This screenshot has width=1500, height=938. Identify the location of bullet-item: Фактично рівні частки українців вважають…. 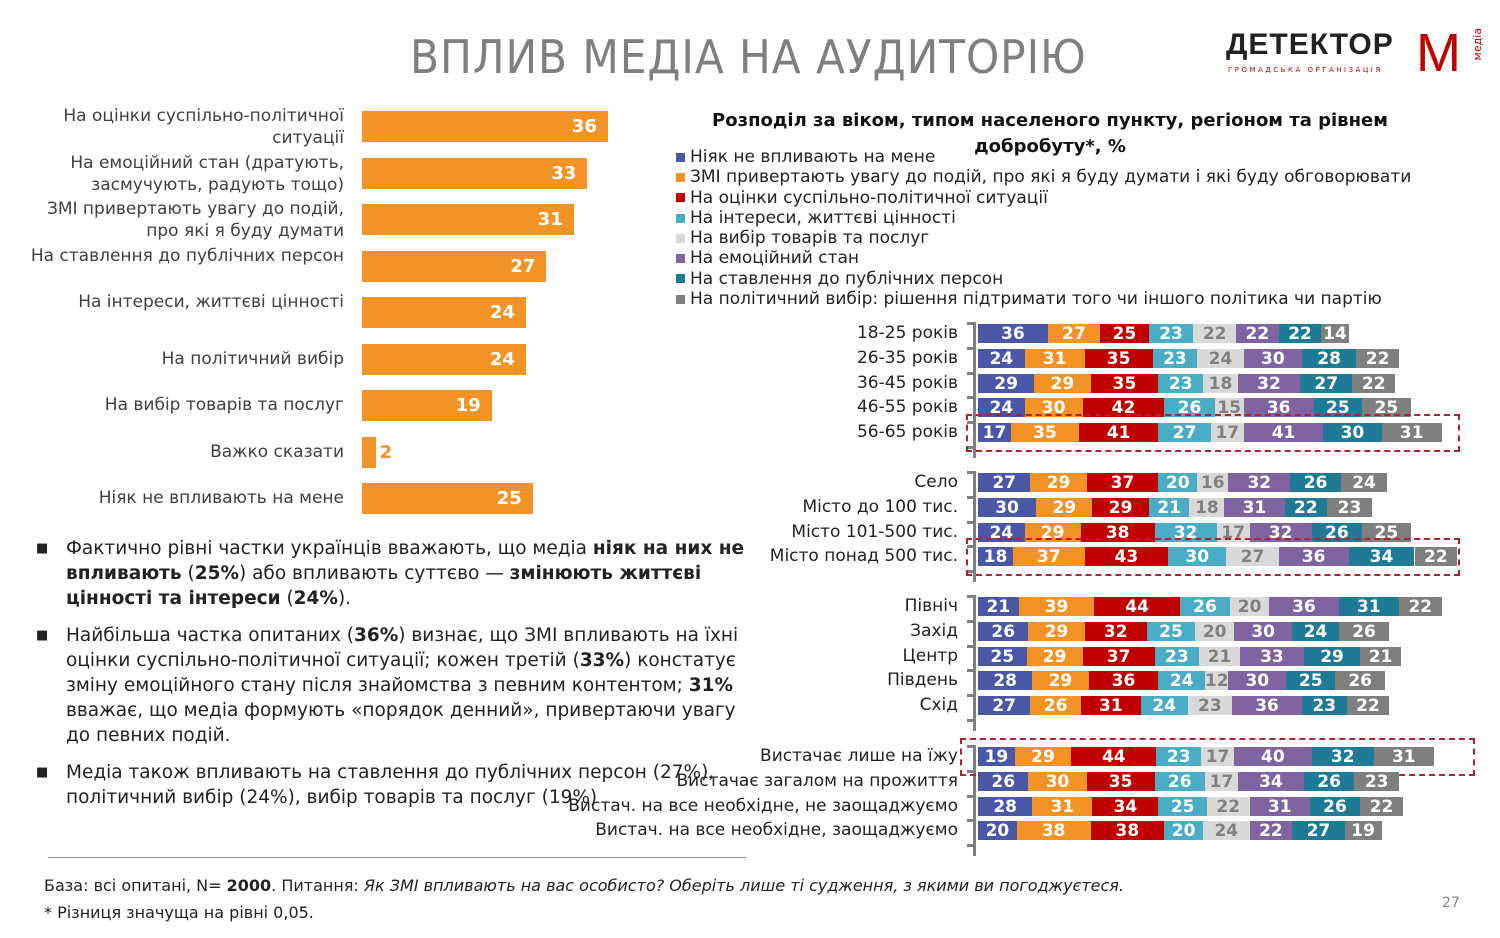
(396, 573).